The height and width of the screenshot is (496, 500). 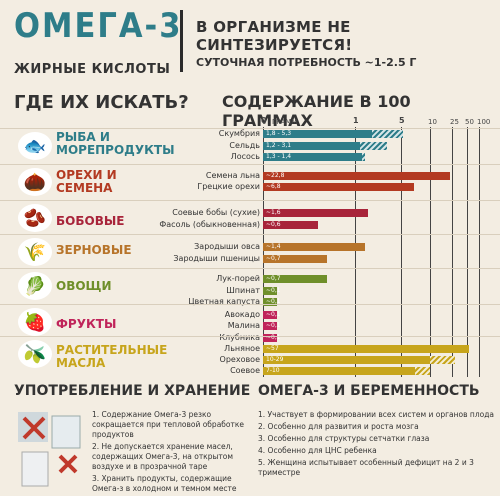 I want to click on bar-value-label: ~6,8, so click(x=273, y=186).